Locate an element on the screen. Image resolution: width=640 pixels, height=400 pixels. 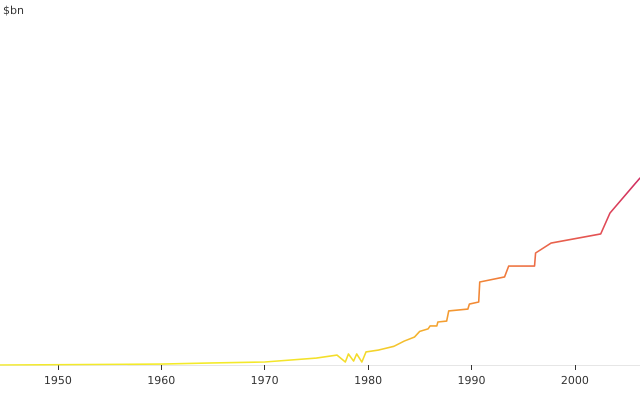
x-tick-label: 1980 is located at coordinates (368, 380).